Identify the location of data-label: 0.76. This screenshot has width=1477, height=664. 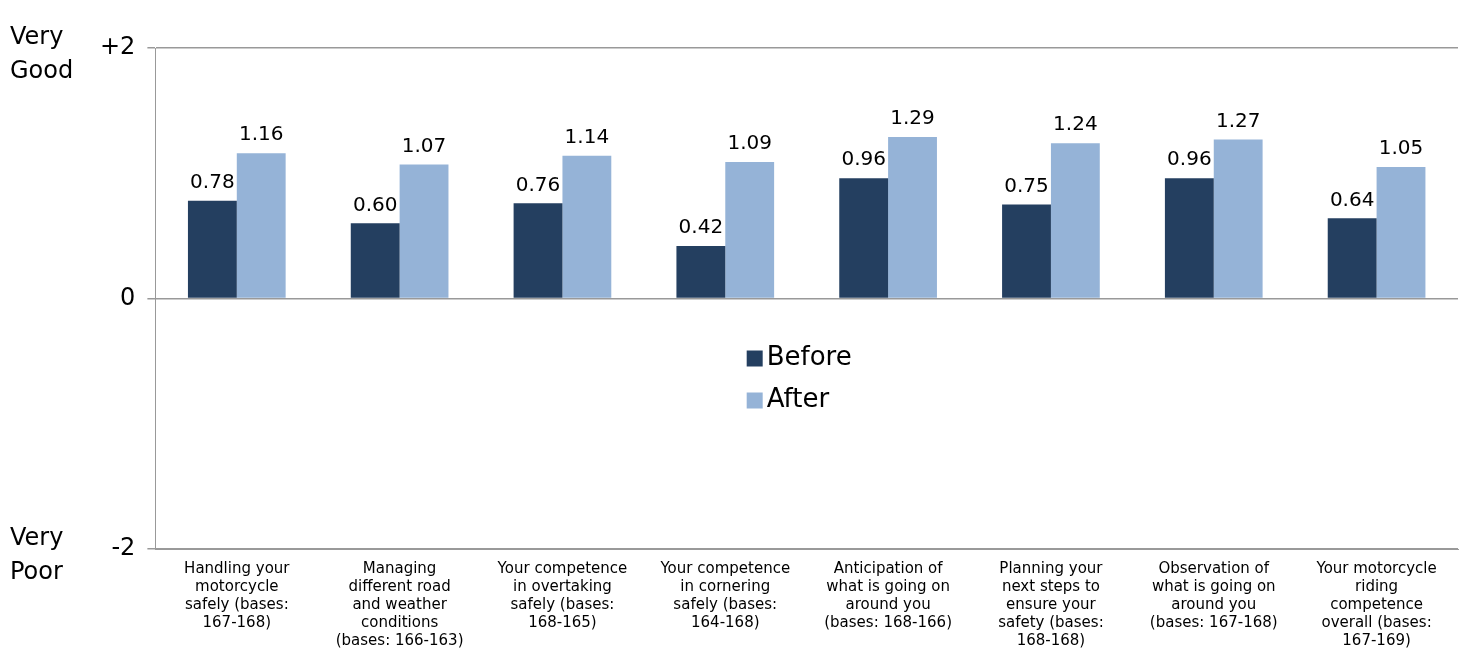
(538, 183).